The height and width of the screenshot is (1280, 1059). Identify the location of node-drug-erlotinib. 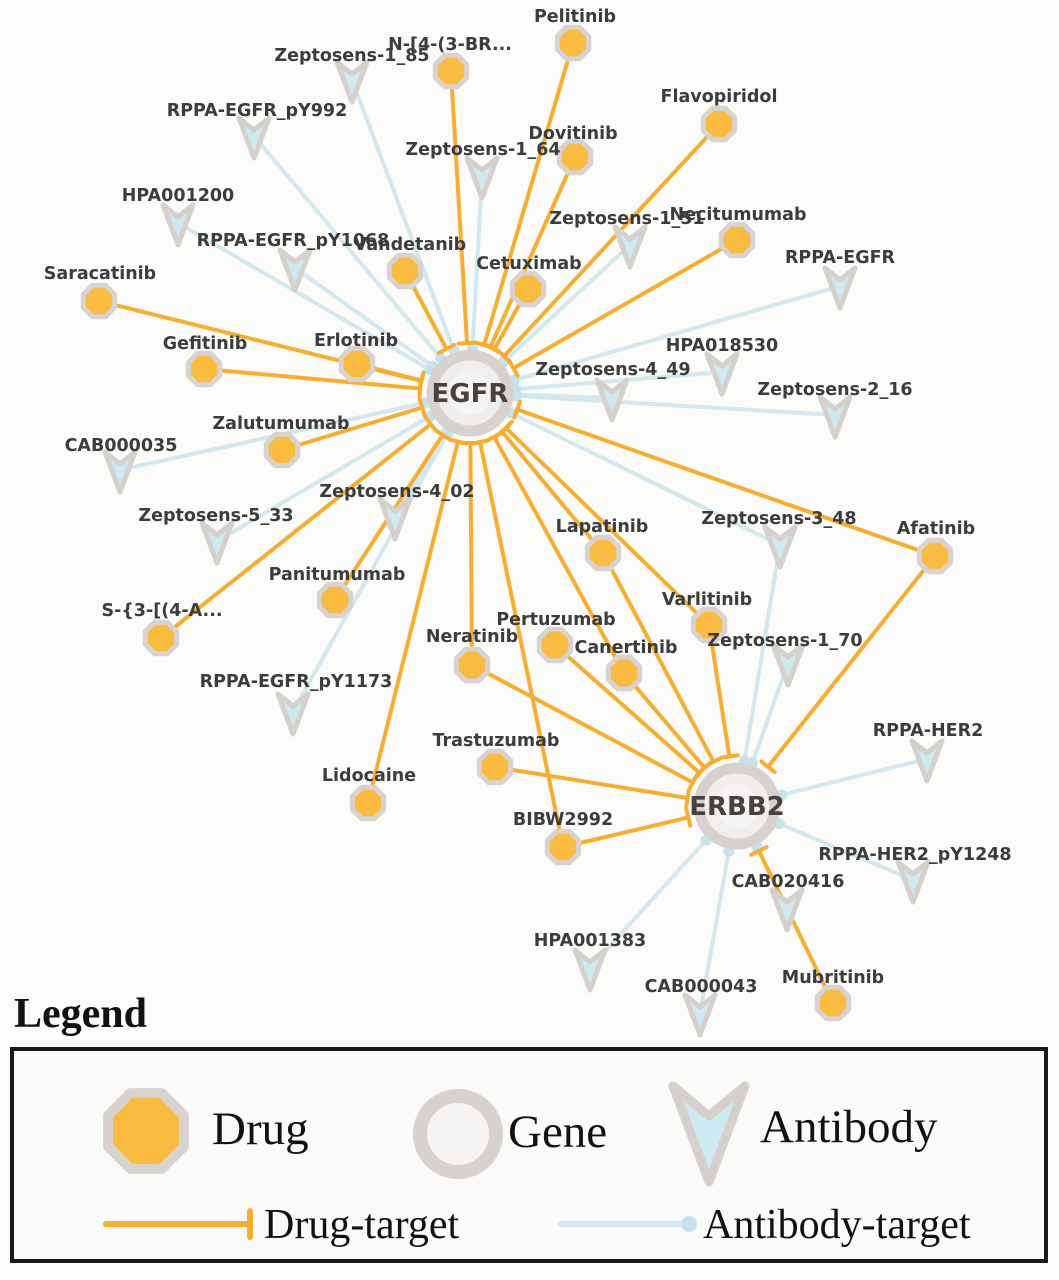
(357, 364).